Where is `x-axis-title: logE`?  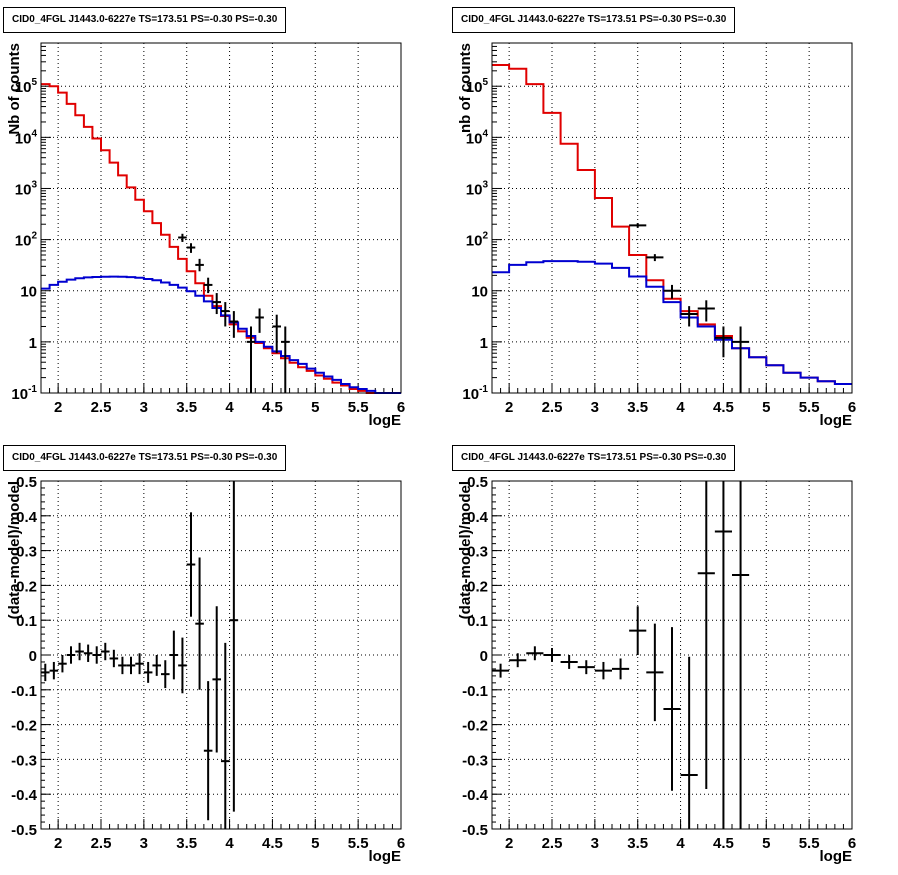
x-axis-title: logE is located at coordinates (385, 856).